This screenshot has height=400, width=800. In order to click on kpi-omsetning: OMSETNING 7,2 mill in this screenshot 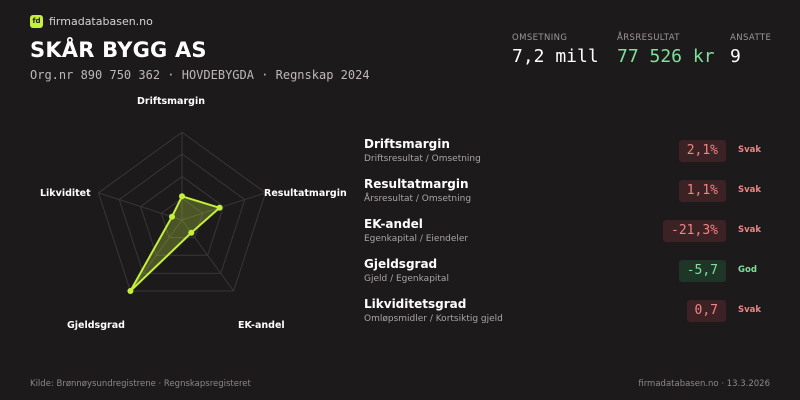, I will do `click(555, 50)`.